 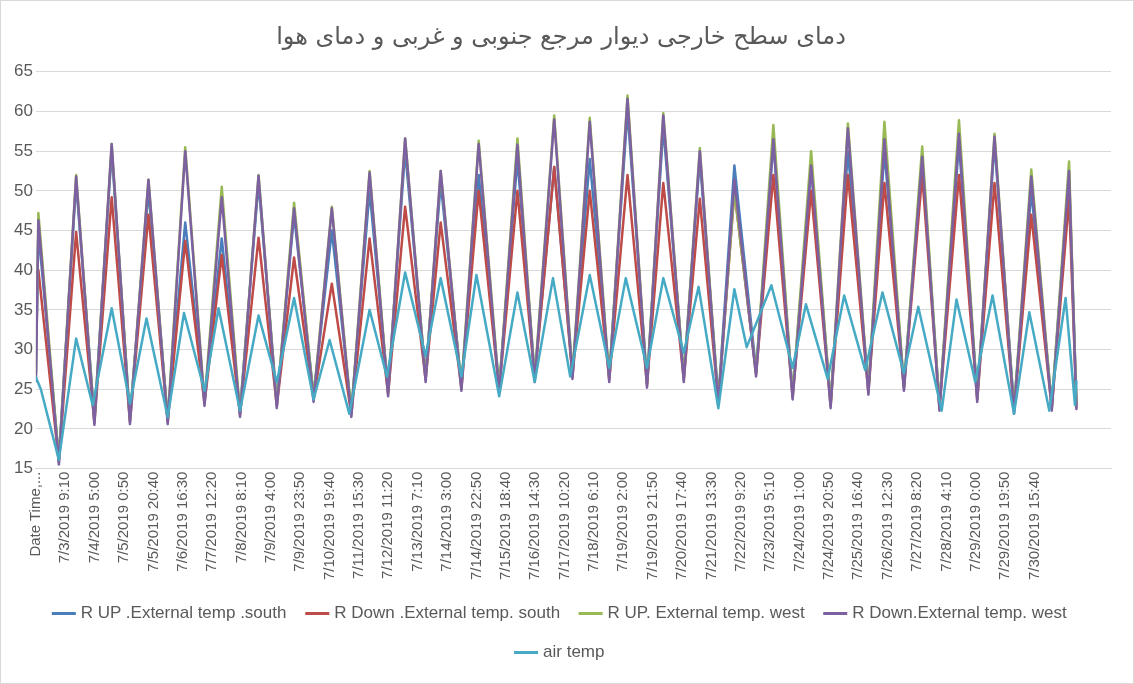 I want to click on x-tick-label: 7/24/2019 20:50, so click(x=828, y=525).